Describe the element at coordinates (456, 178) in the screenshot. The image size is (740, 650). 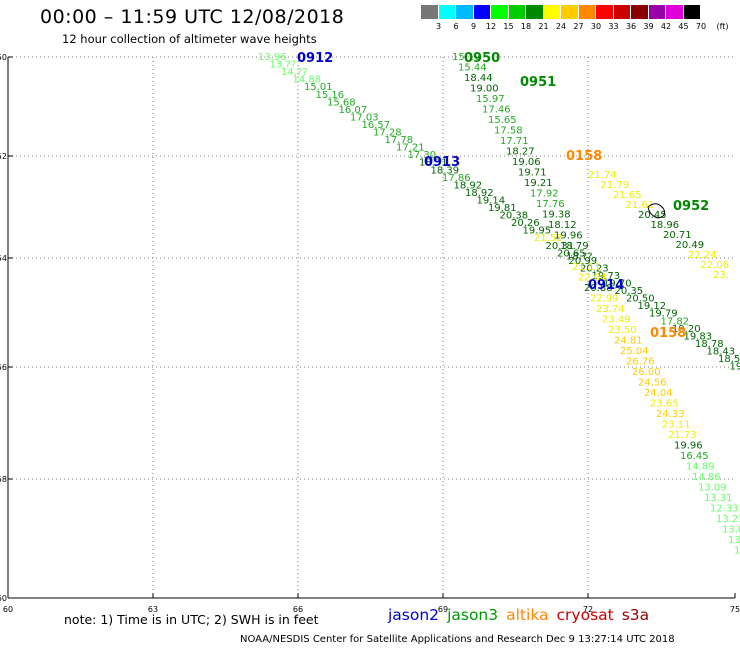
I see `track-0912-value: 17.86` at that location.